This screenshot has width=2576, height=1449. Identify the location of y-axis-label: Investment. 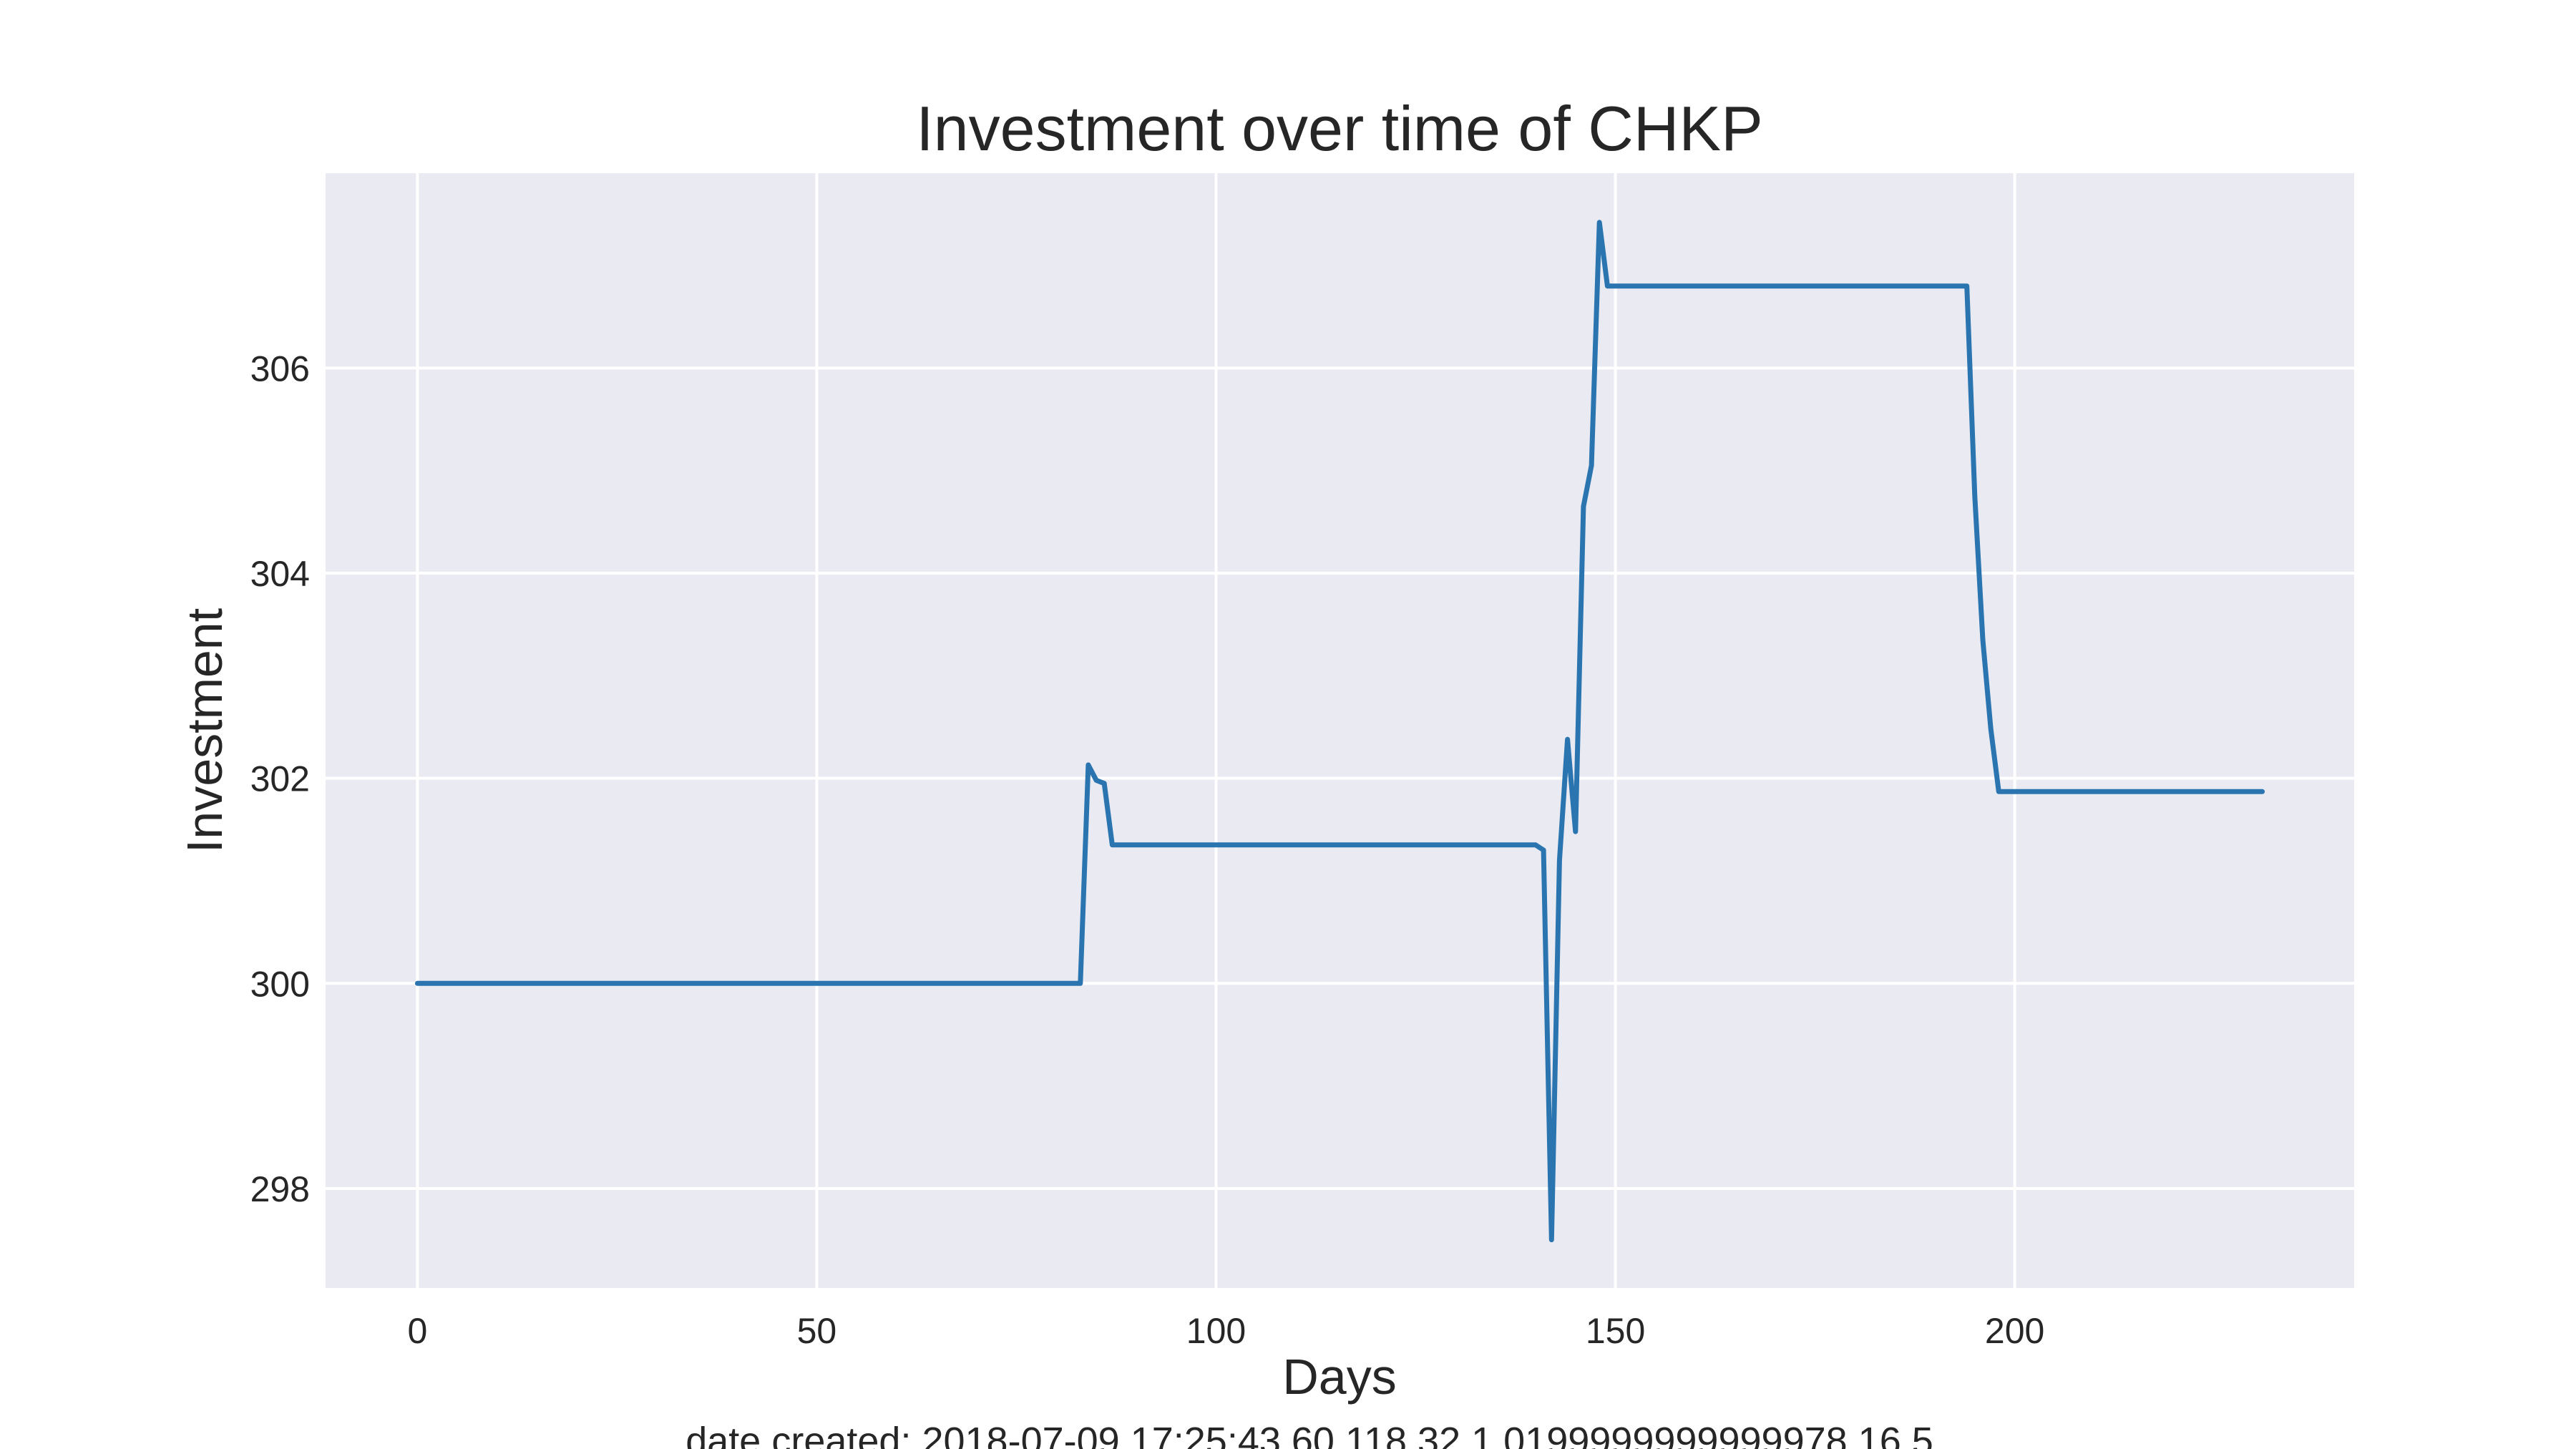
(205, 730).